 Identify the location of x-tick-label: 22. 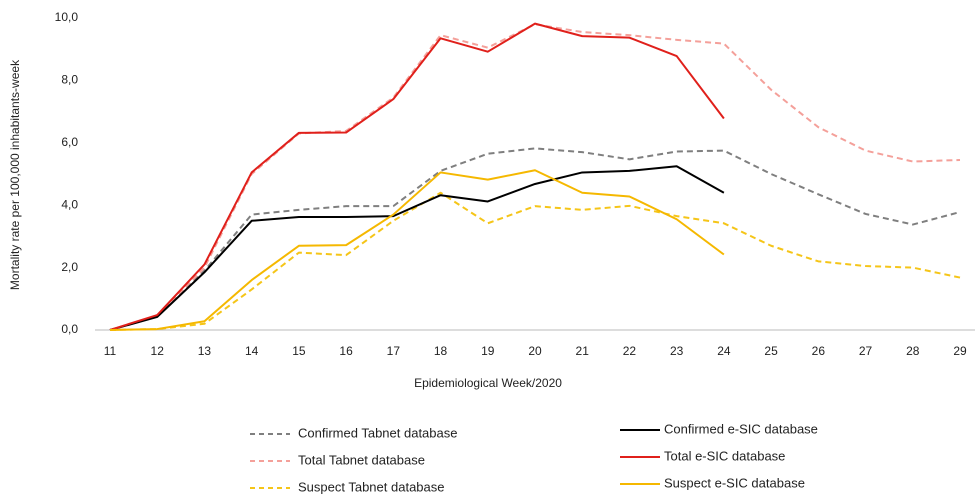
(630, 351).